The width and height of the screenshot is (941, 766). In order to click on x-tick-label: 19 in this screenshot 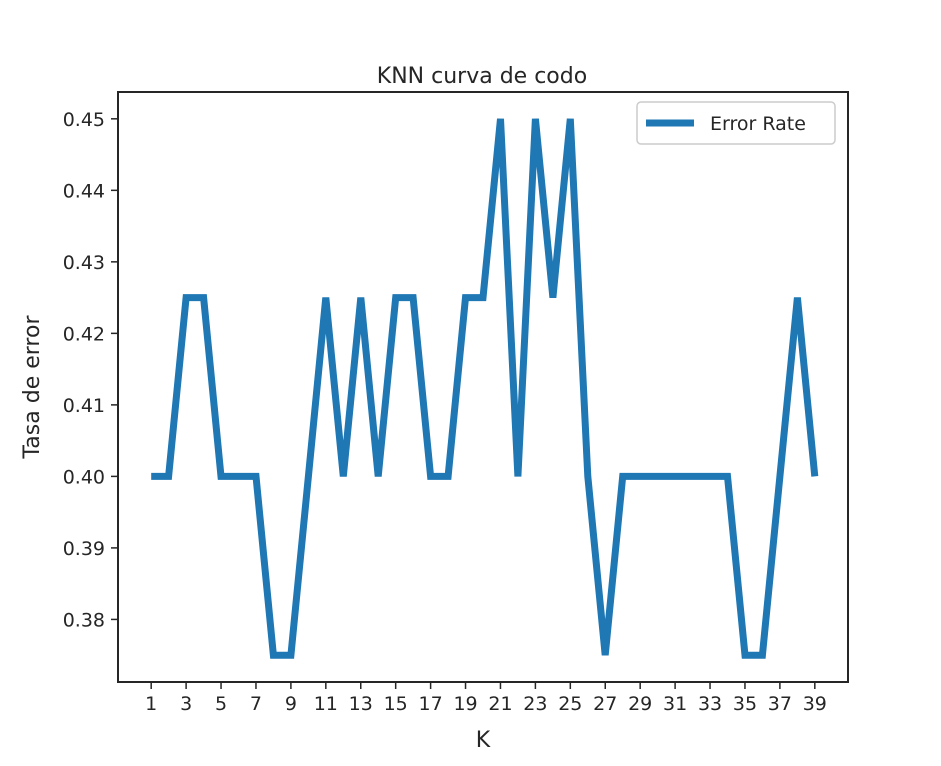, I will do `click(465, 704)`.